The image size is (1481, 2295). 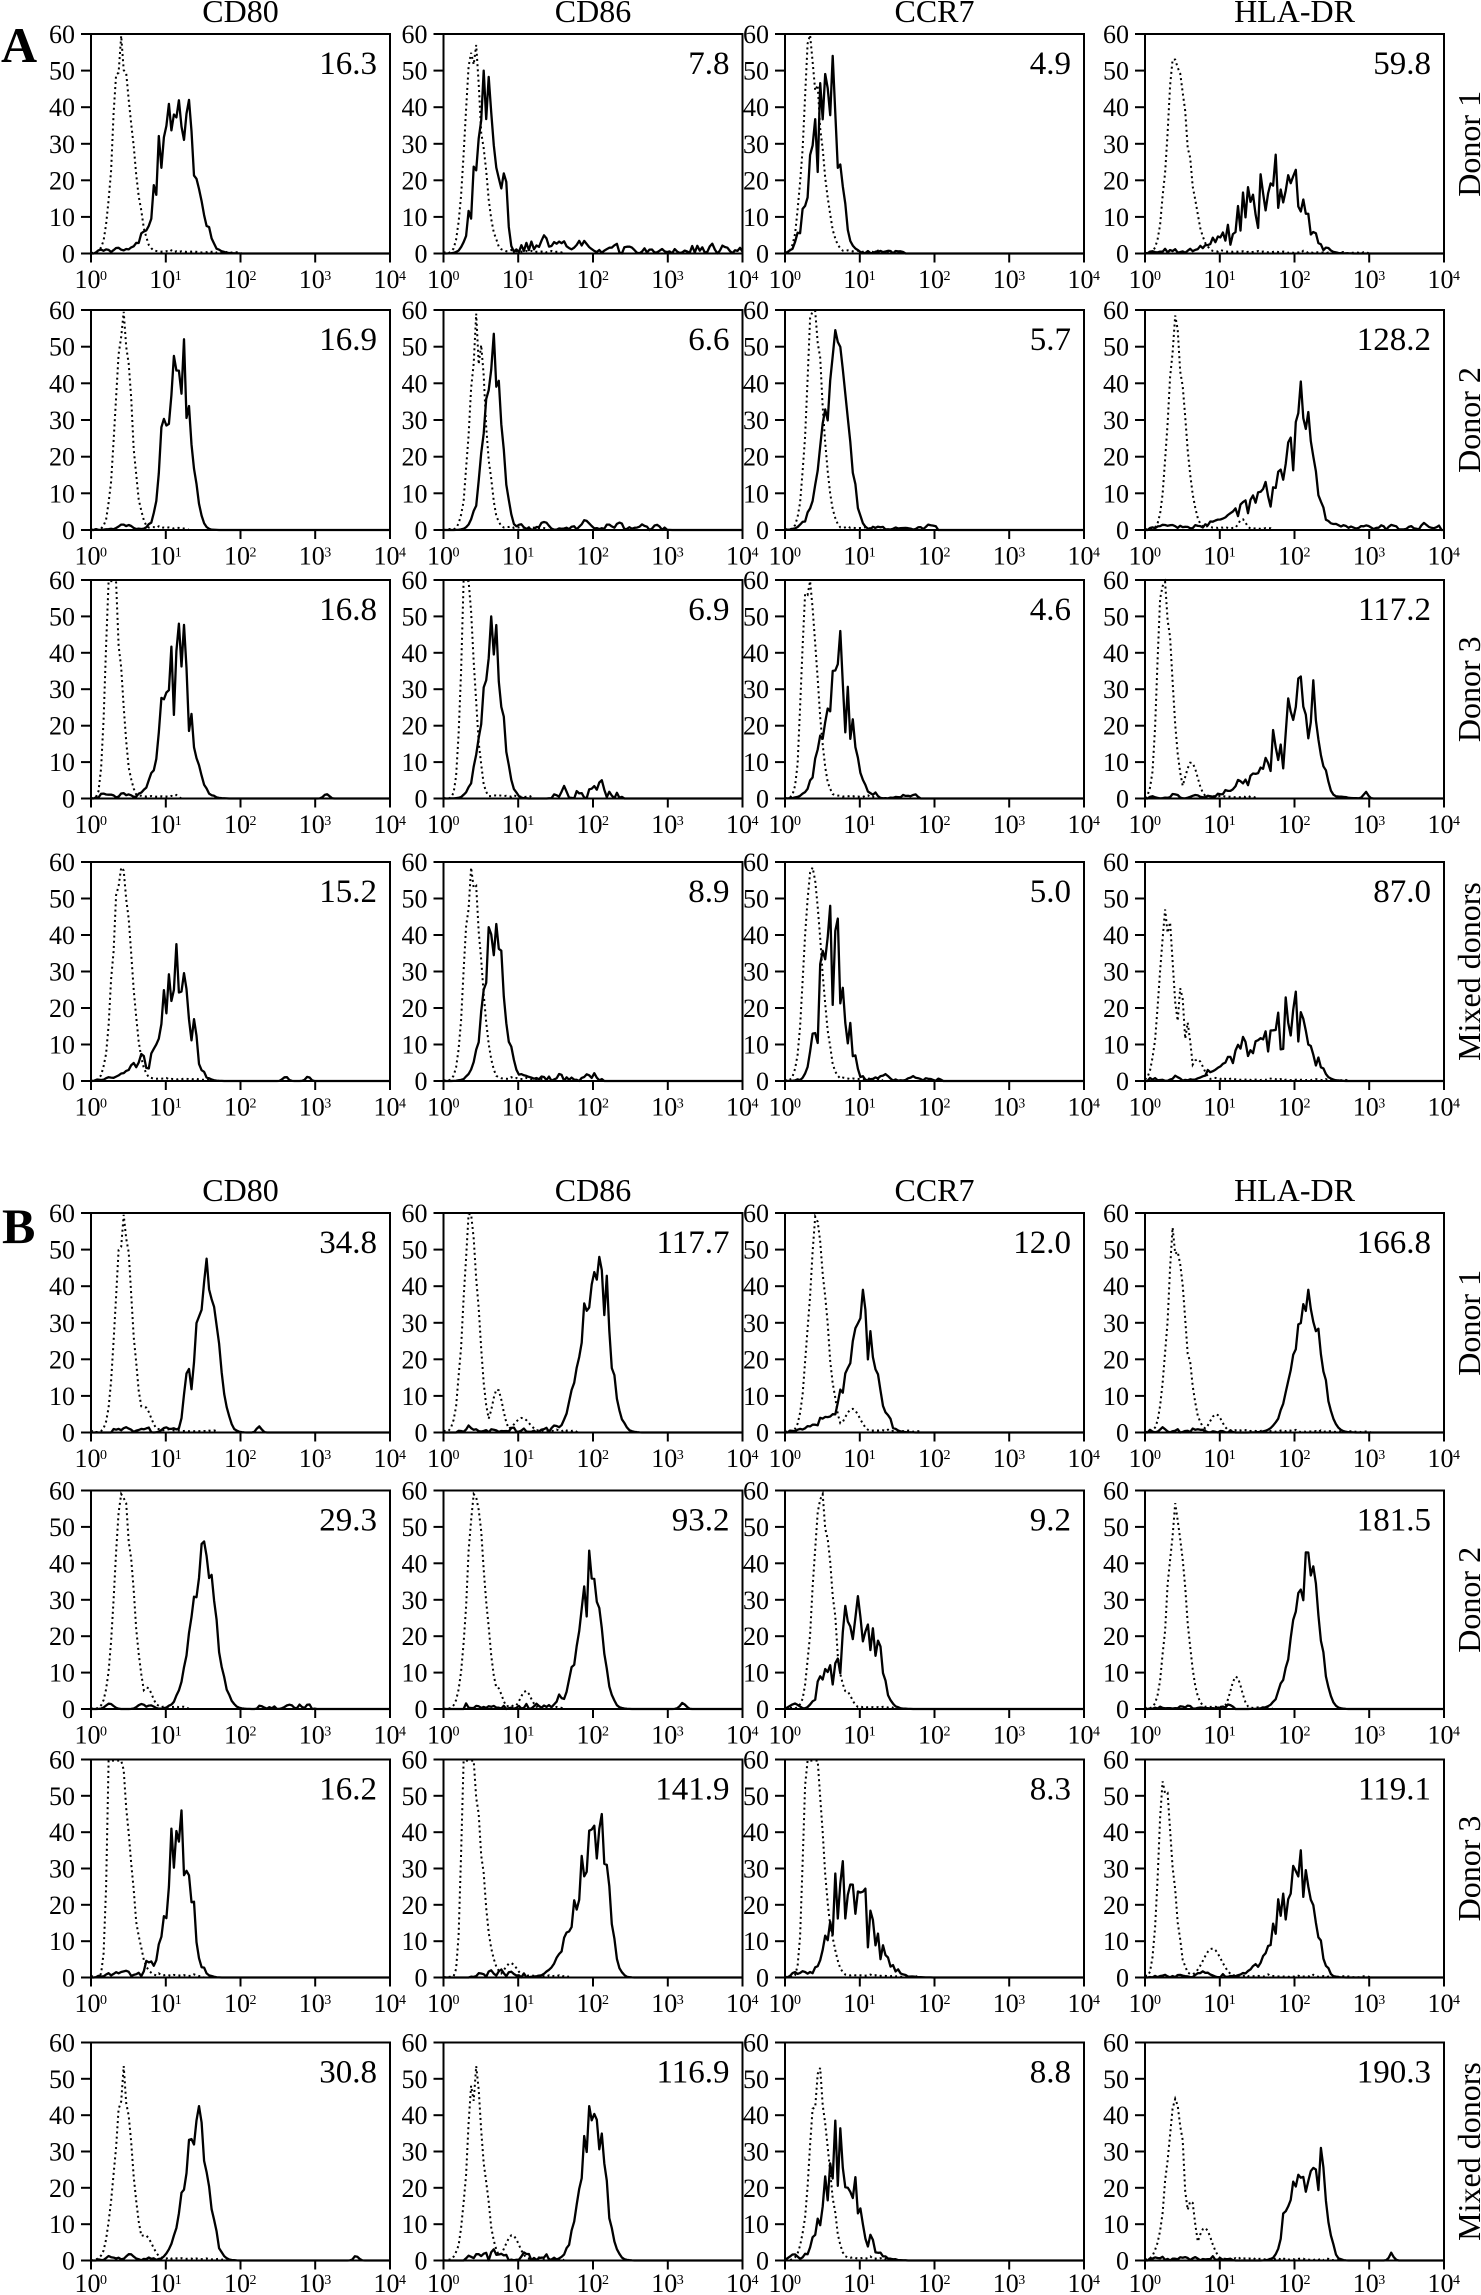 What do you see at coordinates (1050, 1790) in the screenshot?
I see `svg-text: 8.3` at bounding box center [1050, 1790].